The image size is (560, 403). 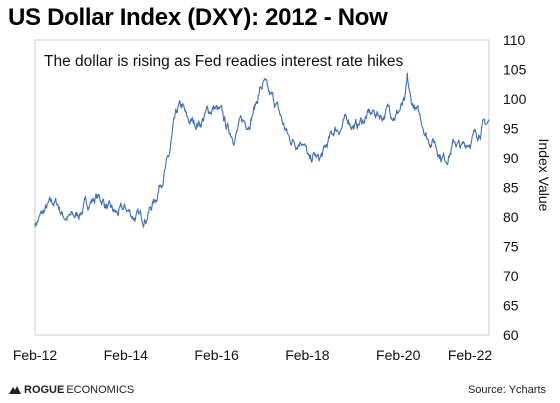 I want to click on y-tick-label: 105, so click(x=515, y=70).